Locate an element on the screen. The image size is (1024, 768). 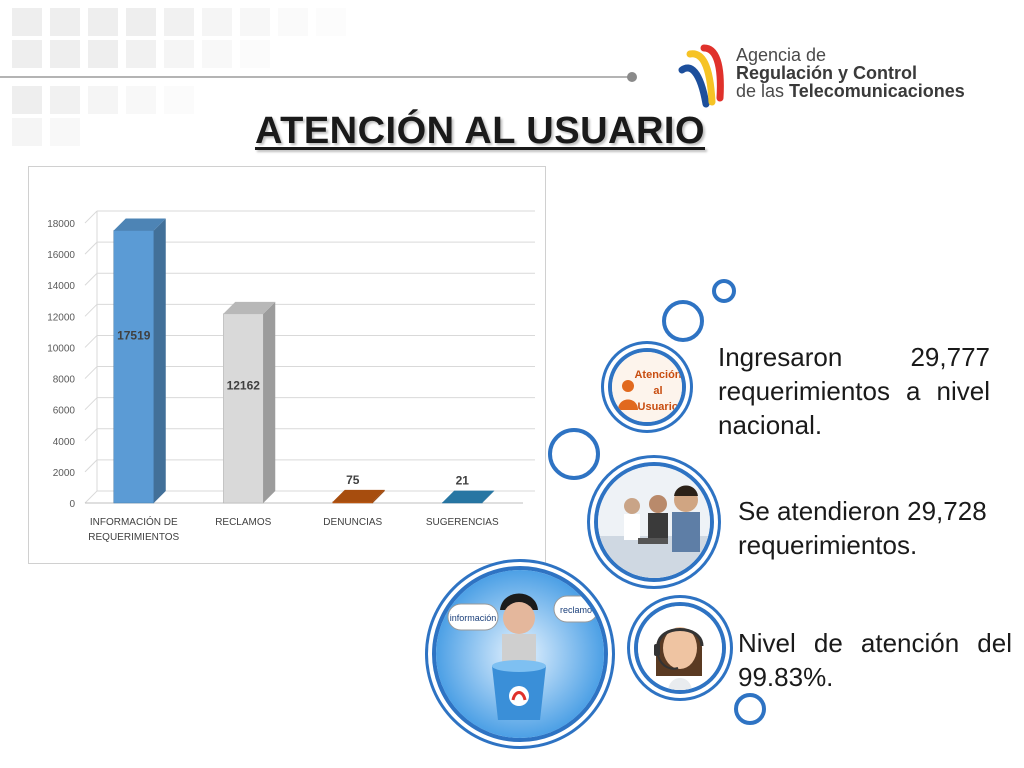
y-tick-label: 6000 is located at coordinates (64, 411).